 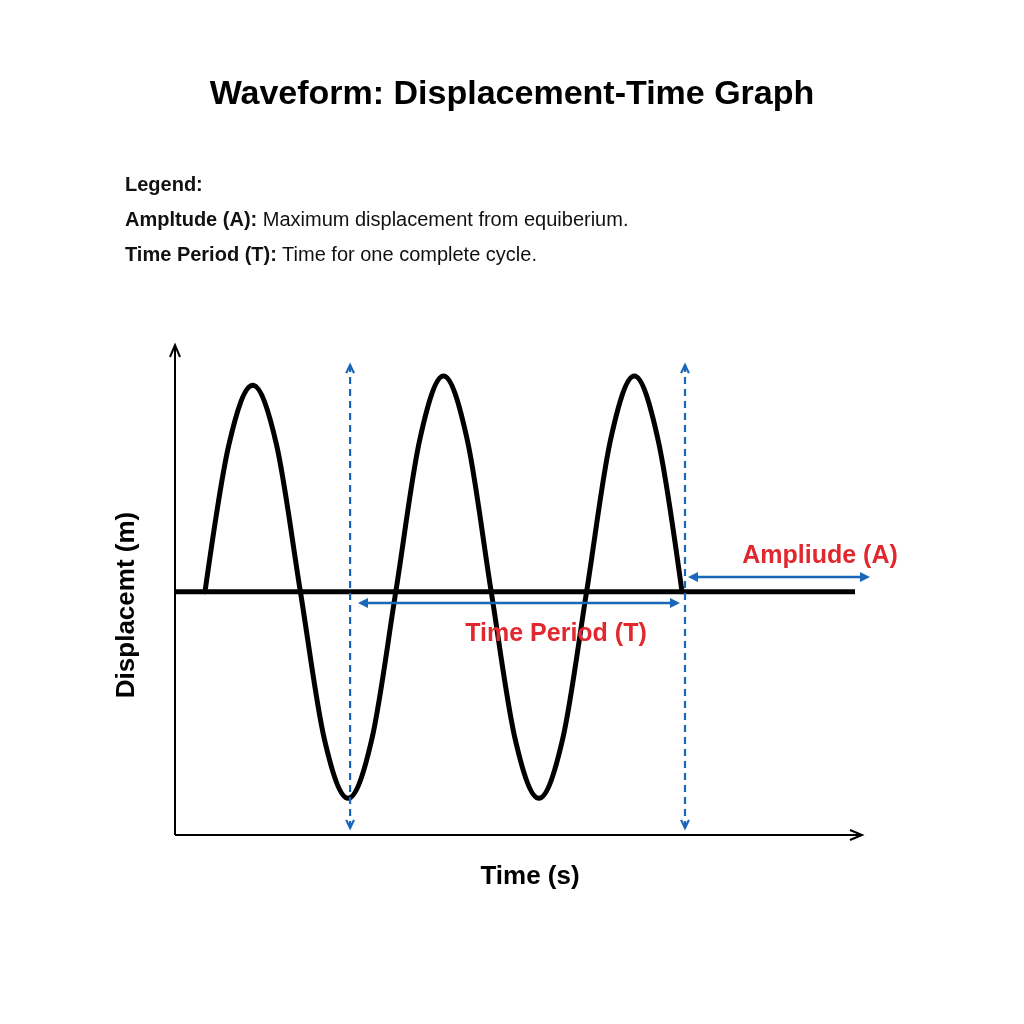 I want to click on y-axis-title: Displacemt (m), so click(x=125, y=605).